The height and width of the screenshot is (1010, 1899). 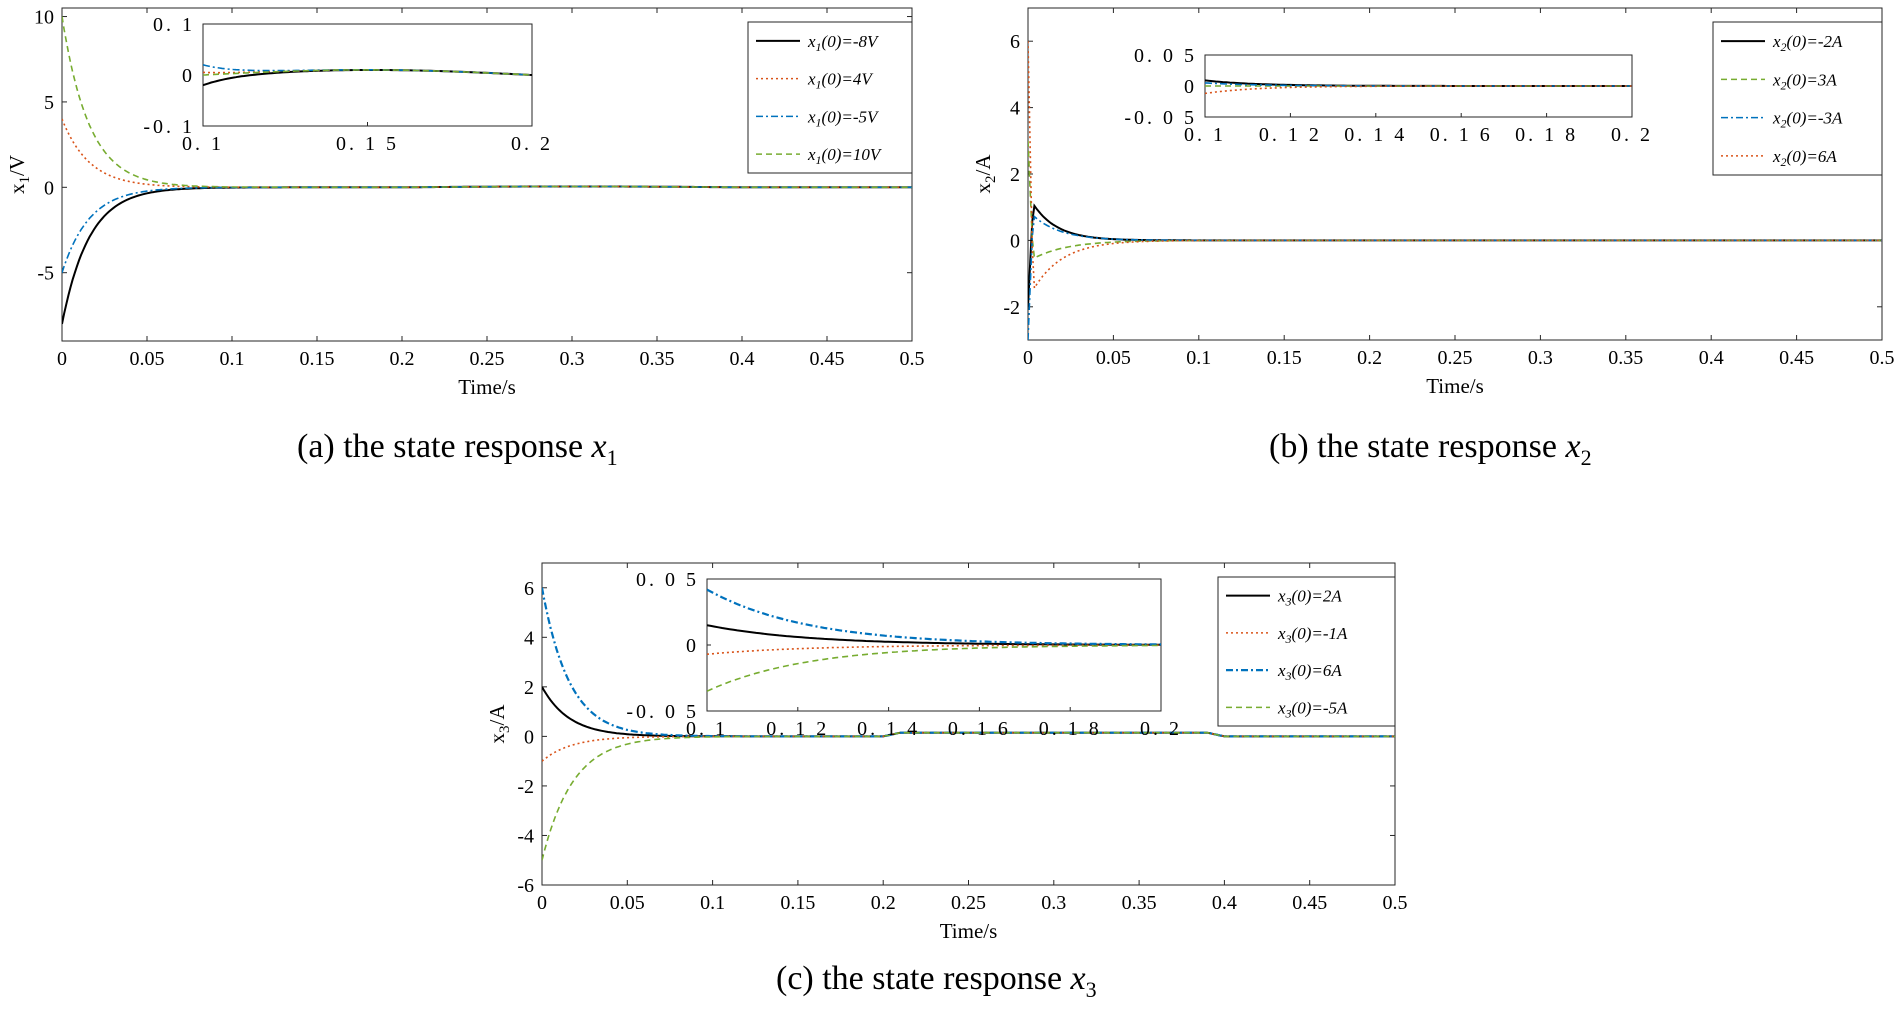 What do you see at coordinates (367, 144) in the screenshot?
I see `inset-x-tick-label: 0. 1 5` at bounding box center [367, 144].